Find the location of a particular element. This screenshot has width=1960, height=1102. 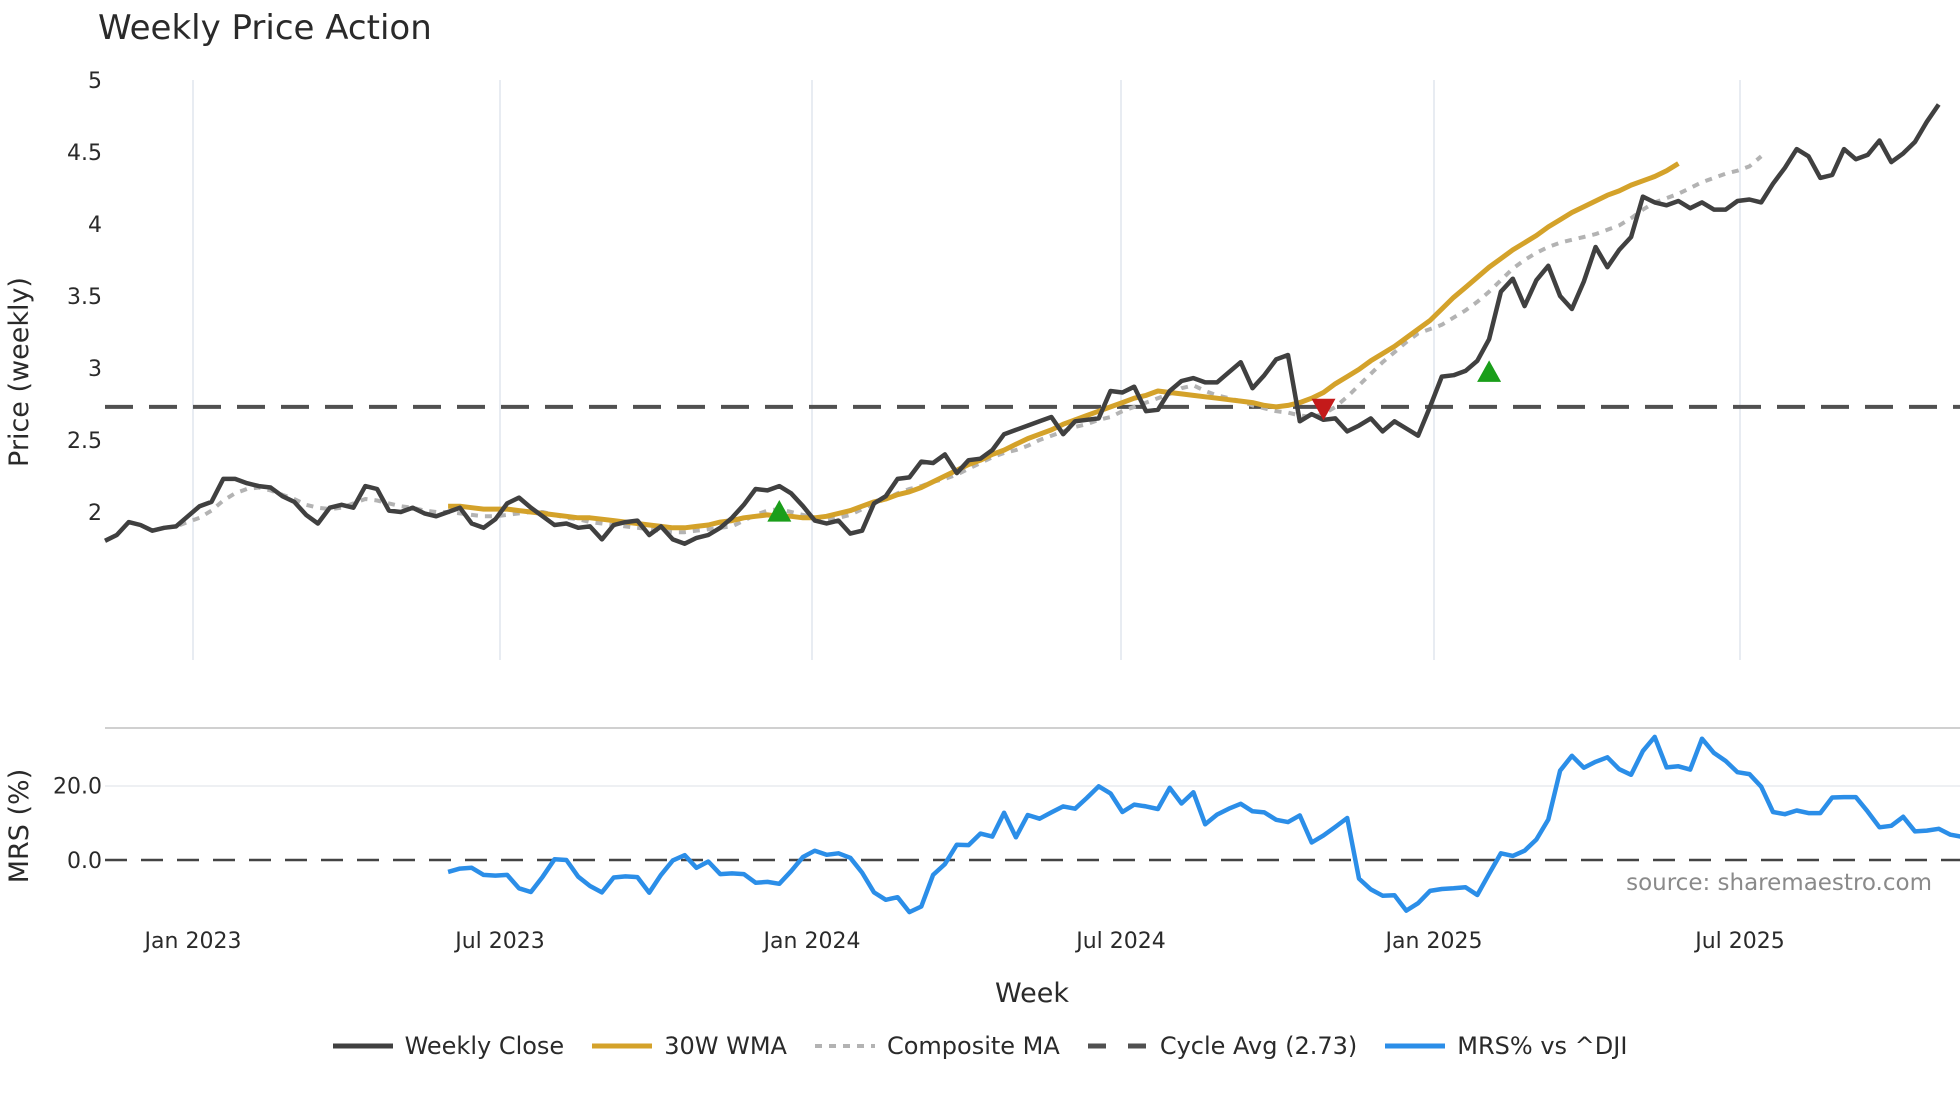

mrs-series is located at coordinates (1203, 824).